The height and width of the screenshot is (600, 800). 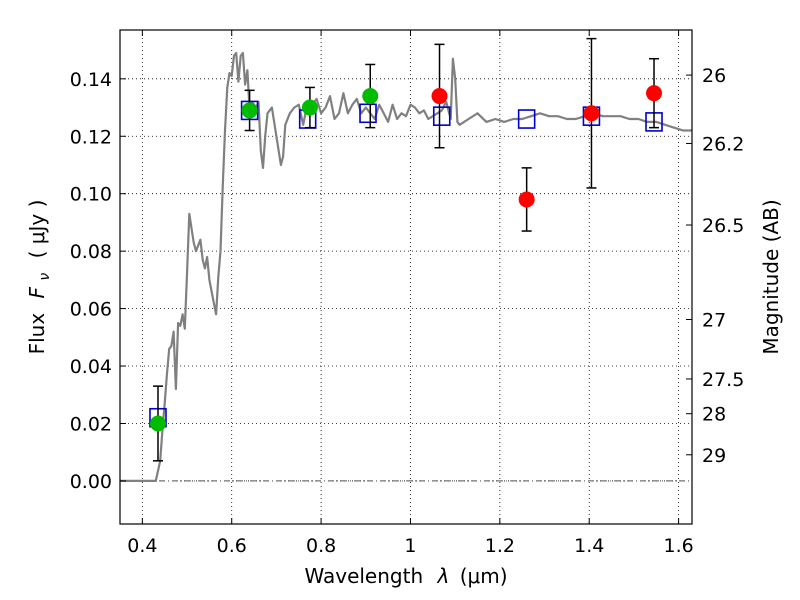 I want to click on y-tick-label: 0.08, so click(x=91, y=252).